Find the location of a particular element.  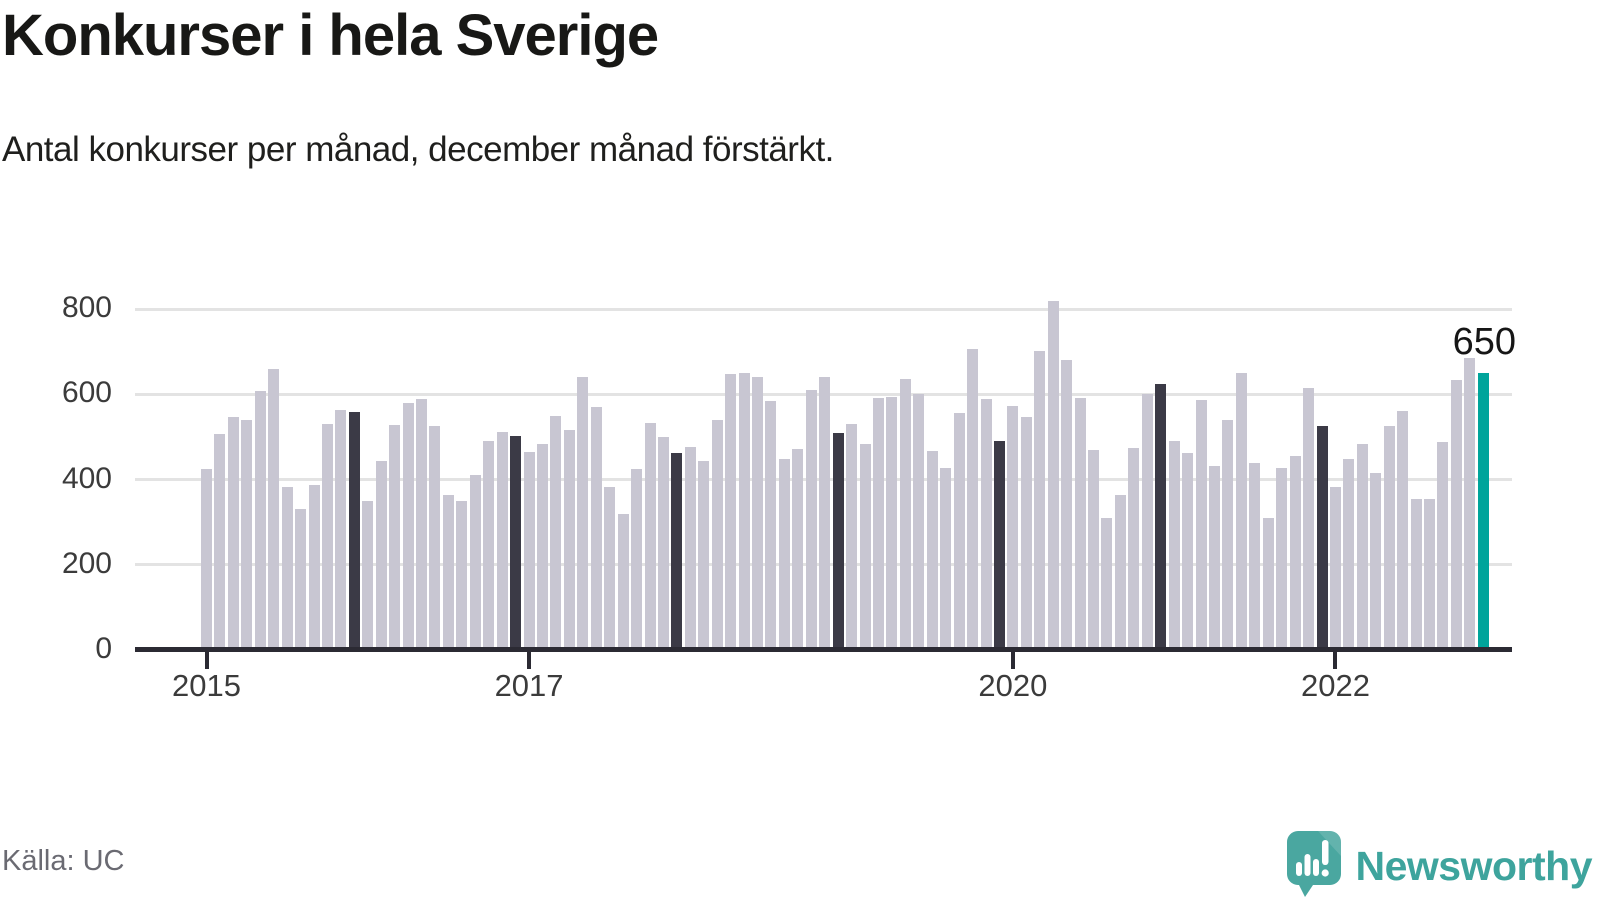

y-tick-label-800: 800 is located at coordinates (86, 307).